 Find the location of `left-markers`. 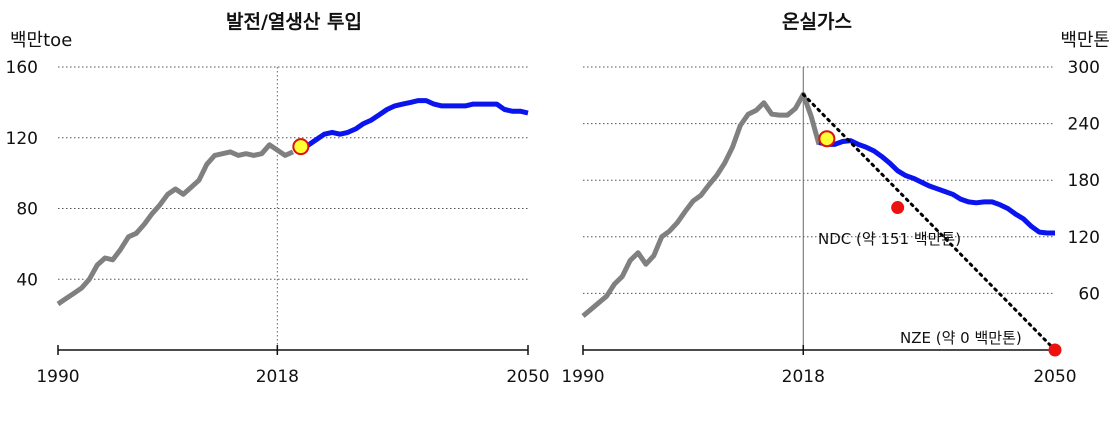

left-markers is located at coordinates (301, 147).